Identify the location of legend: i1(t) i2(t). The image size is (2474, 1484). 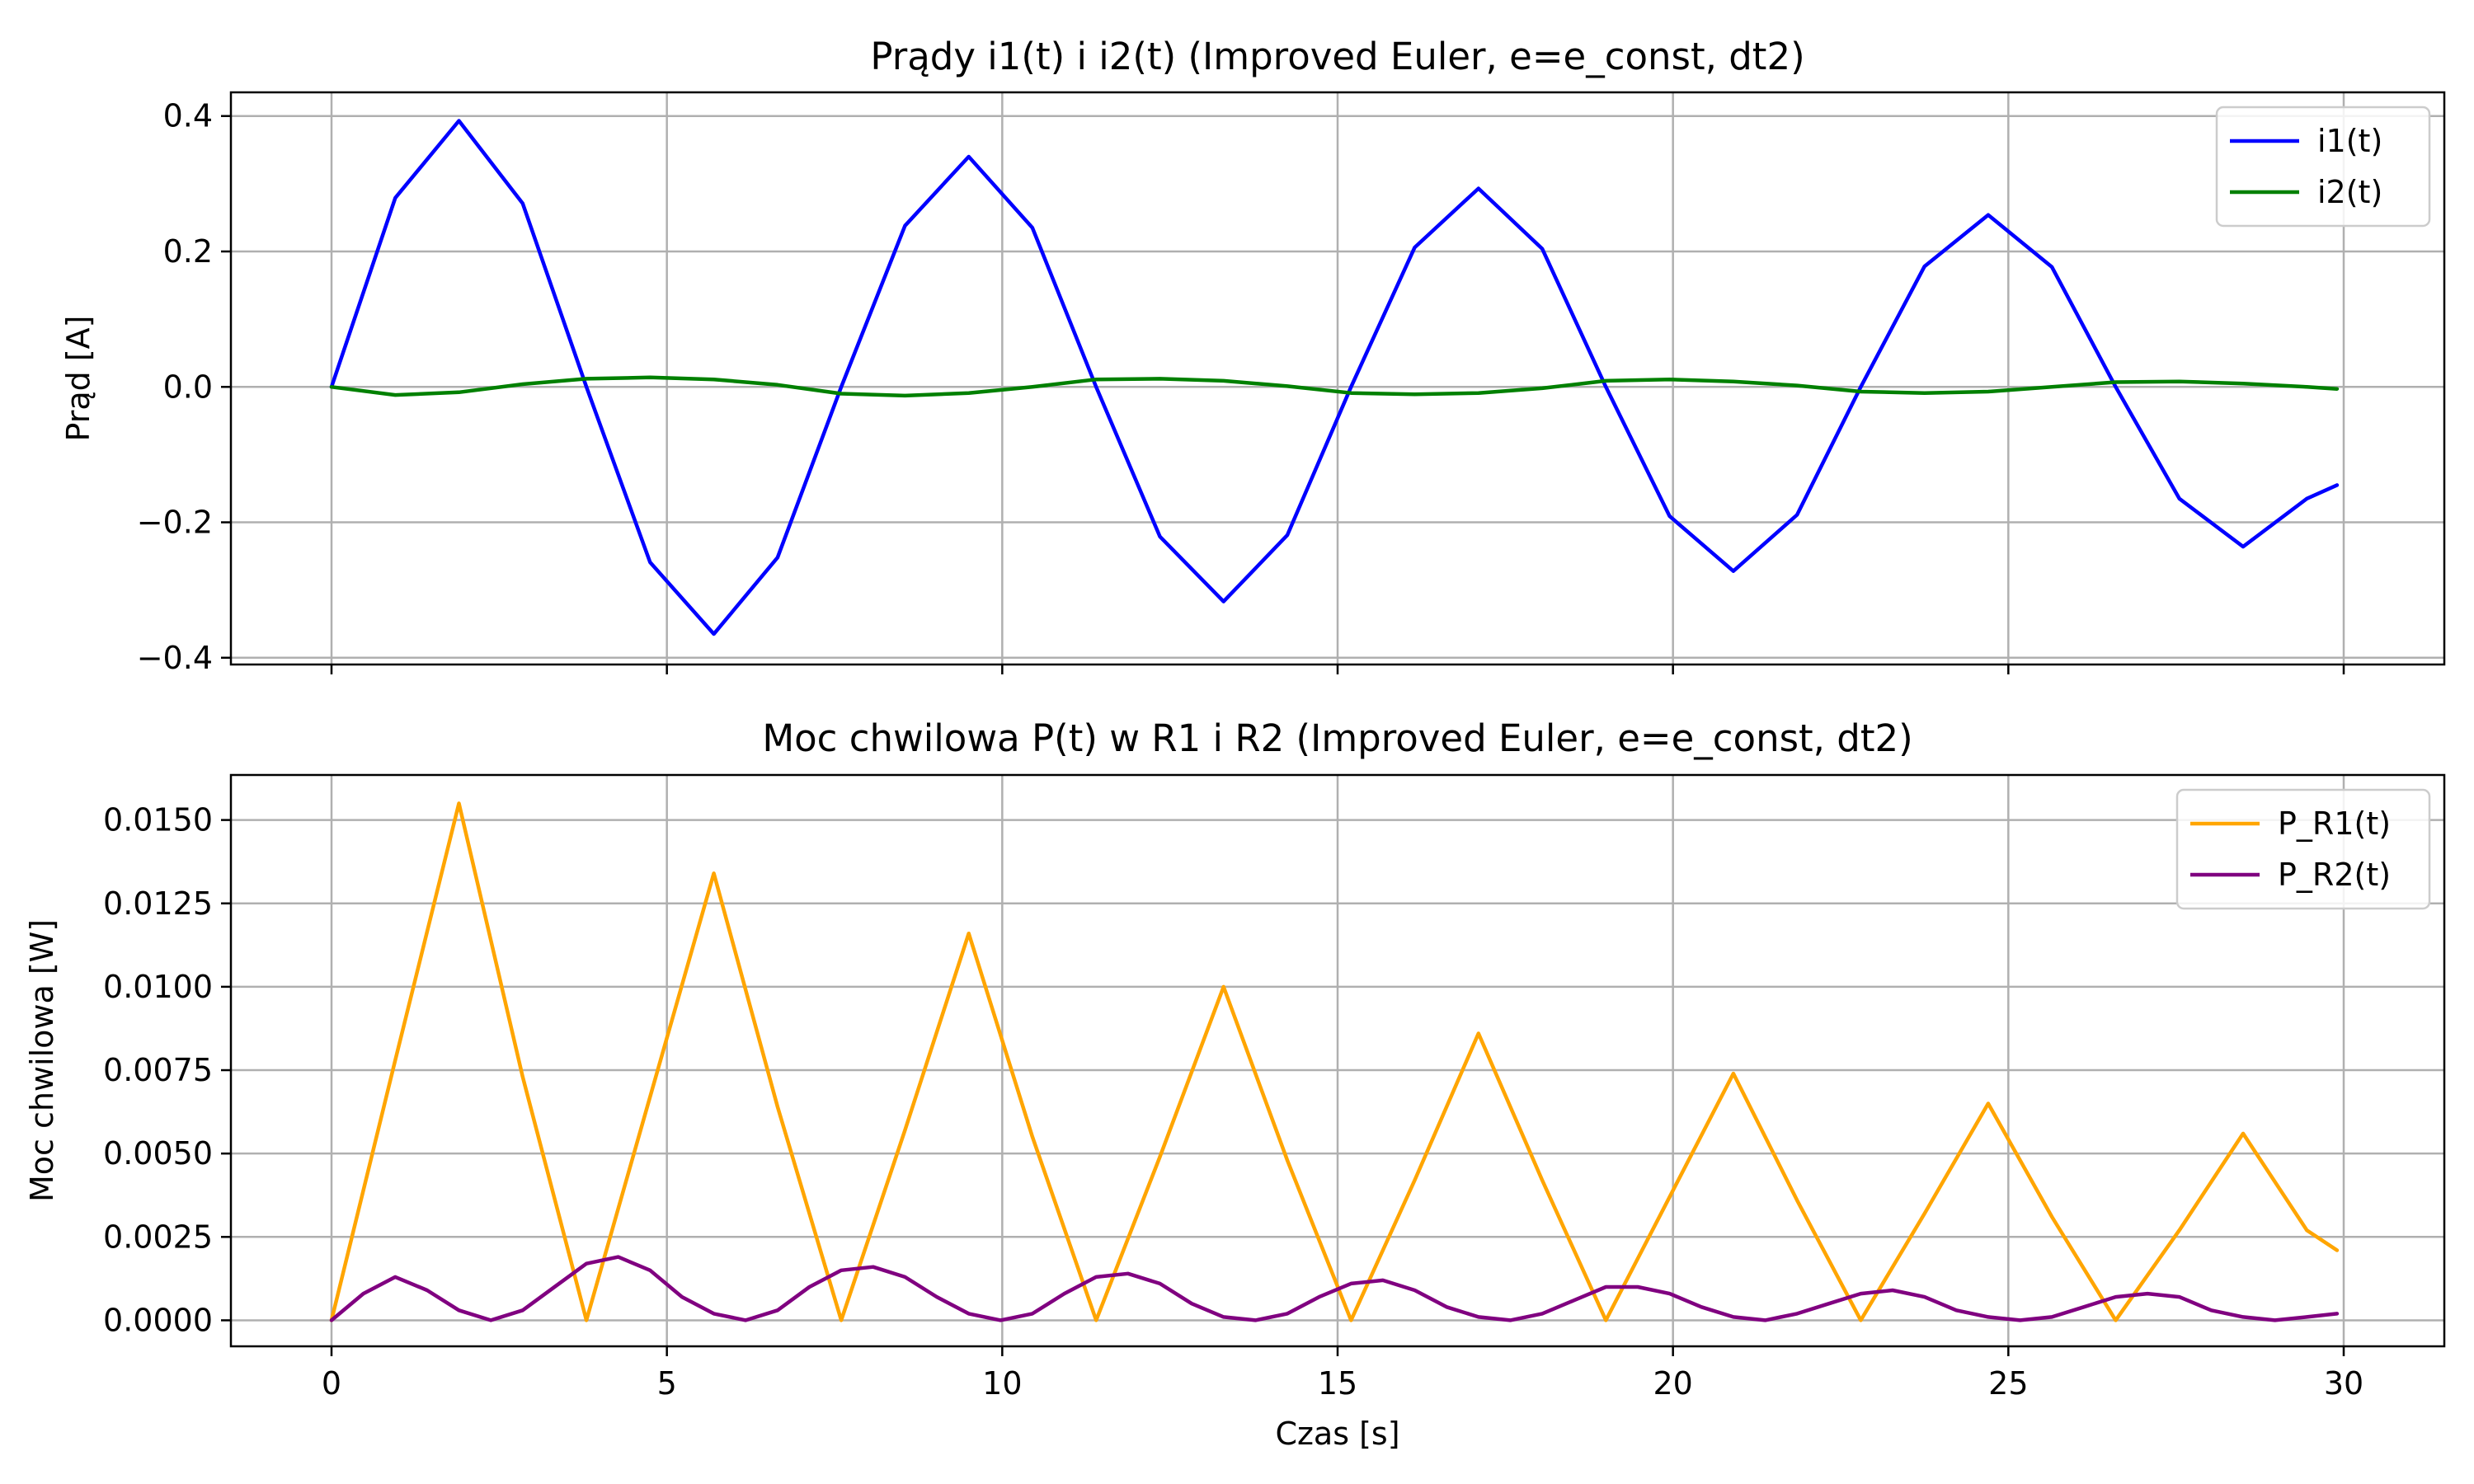
(2323, 167).